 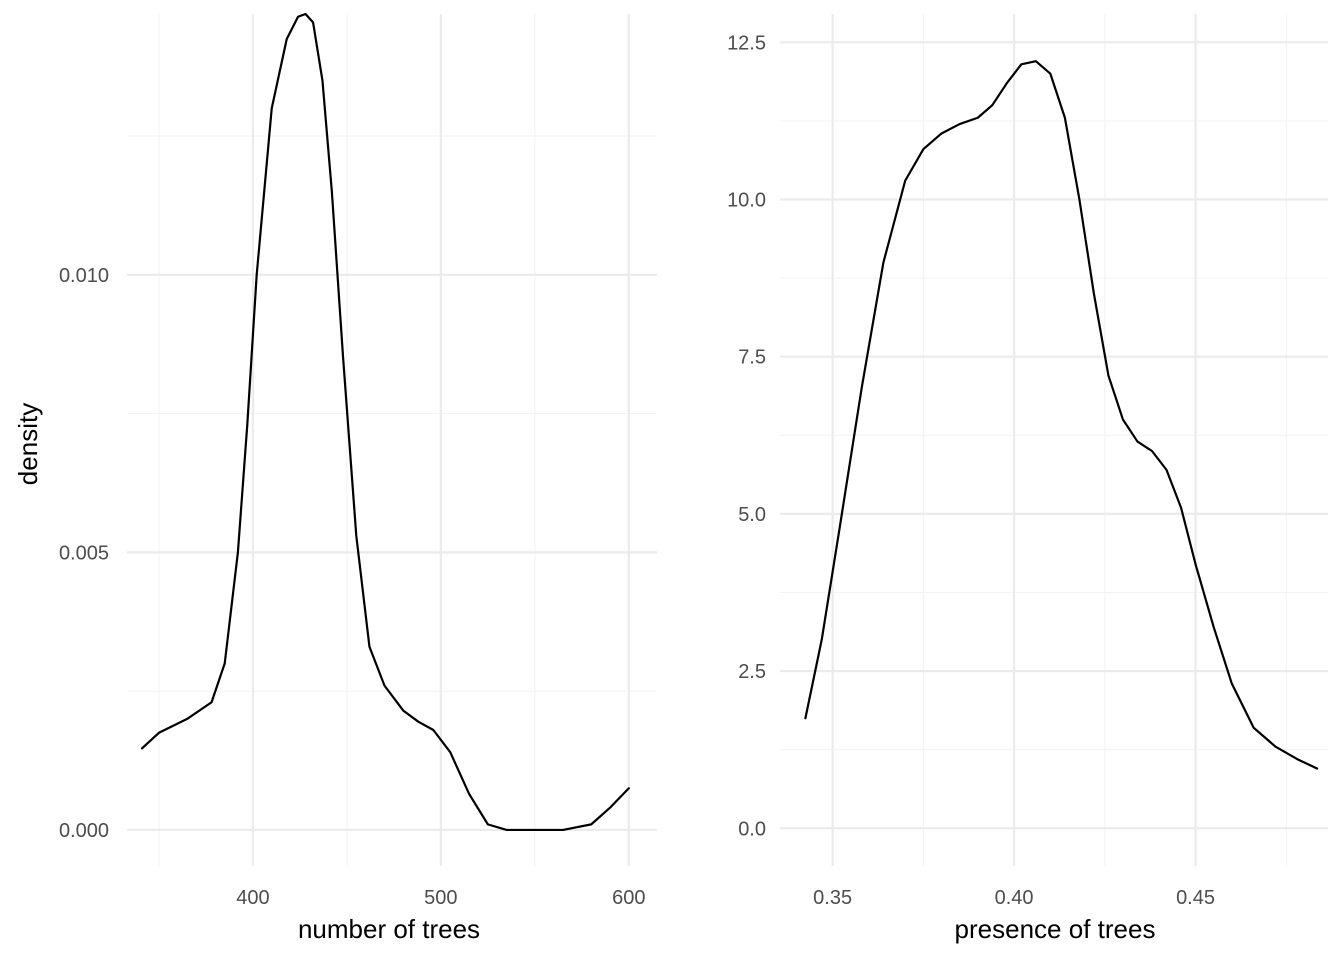 I want to click on x-tick-label: 400, so click(x=252, y=898).